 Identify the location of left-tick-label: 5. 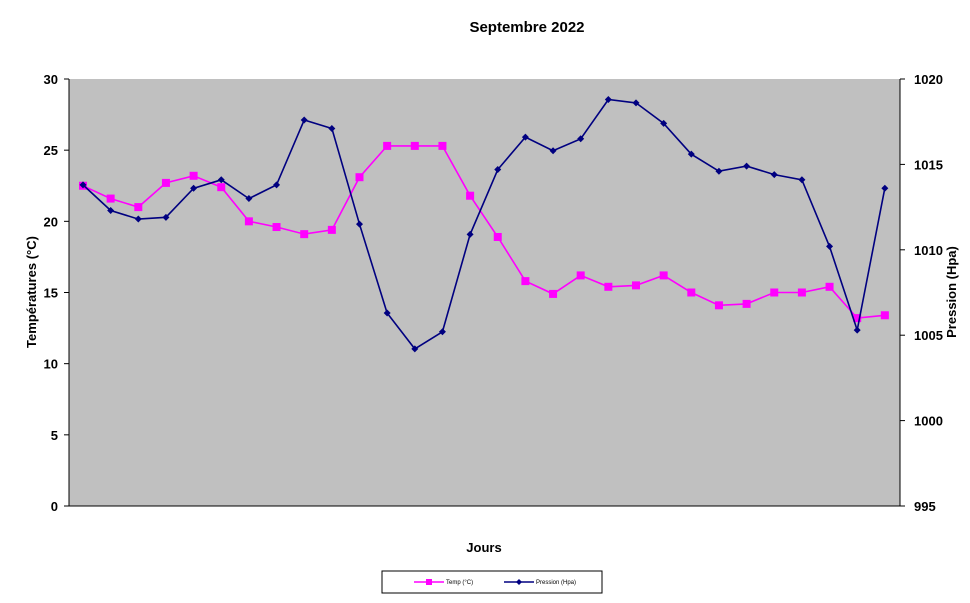
(54, 435).